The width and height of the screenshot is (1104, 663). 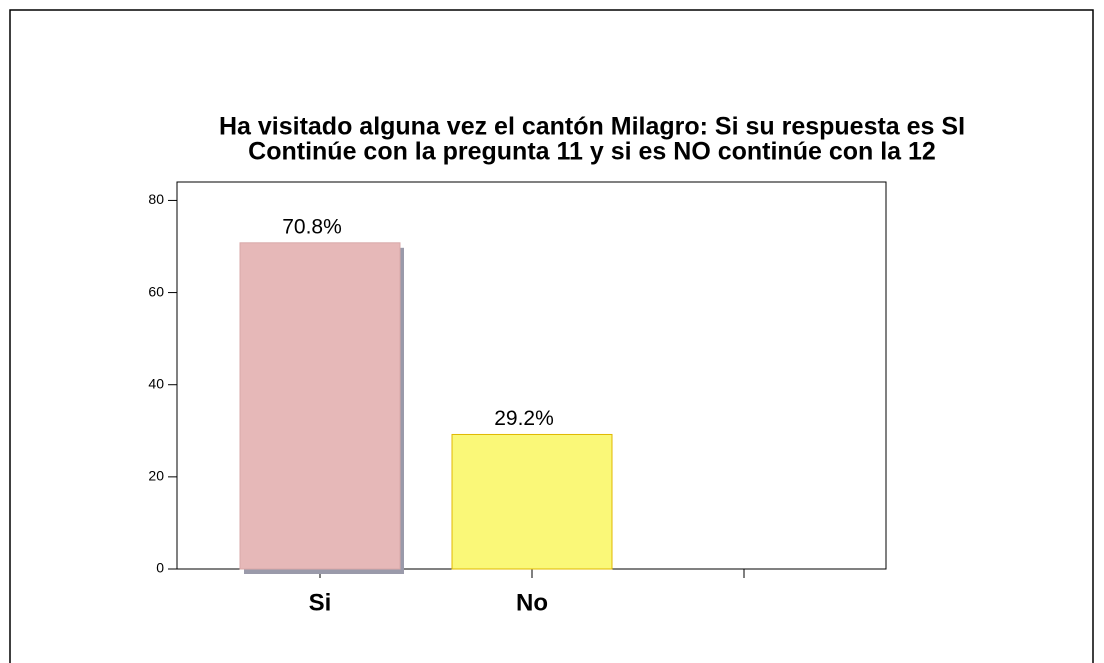 I want to click on value-label: 70.8%, so click(x=312, y=226).